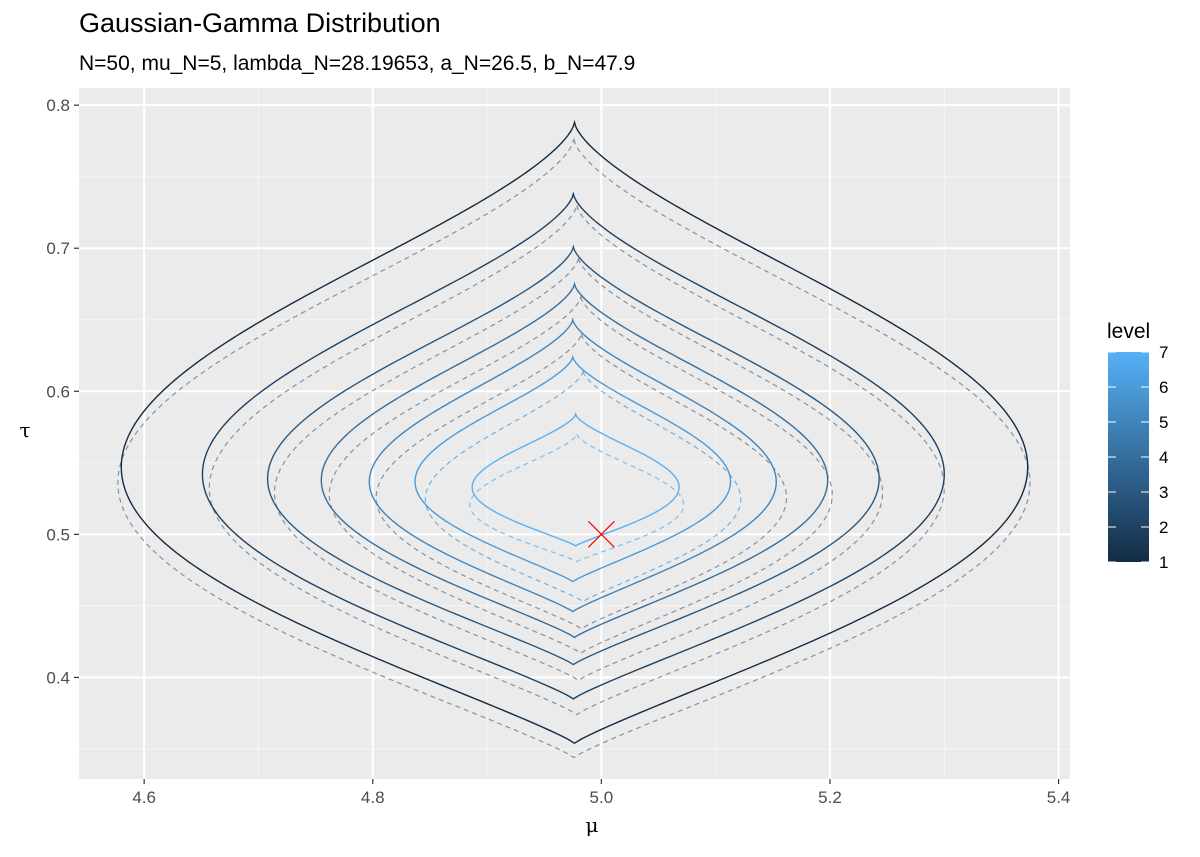 The height and width of the screenshot is (857, 1200). Describe the element at coordinates (1059, 797) in the screenshot. I see `x-tick-label: 5.4` at that location.